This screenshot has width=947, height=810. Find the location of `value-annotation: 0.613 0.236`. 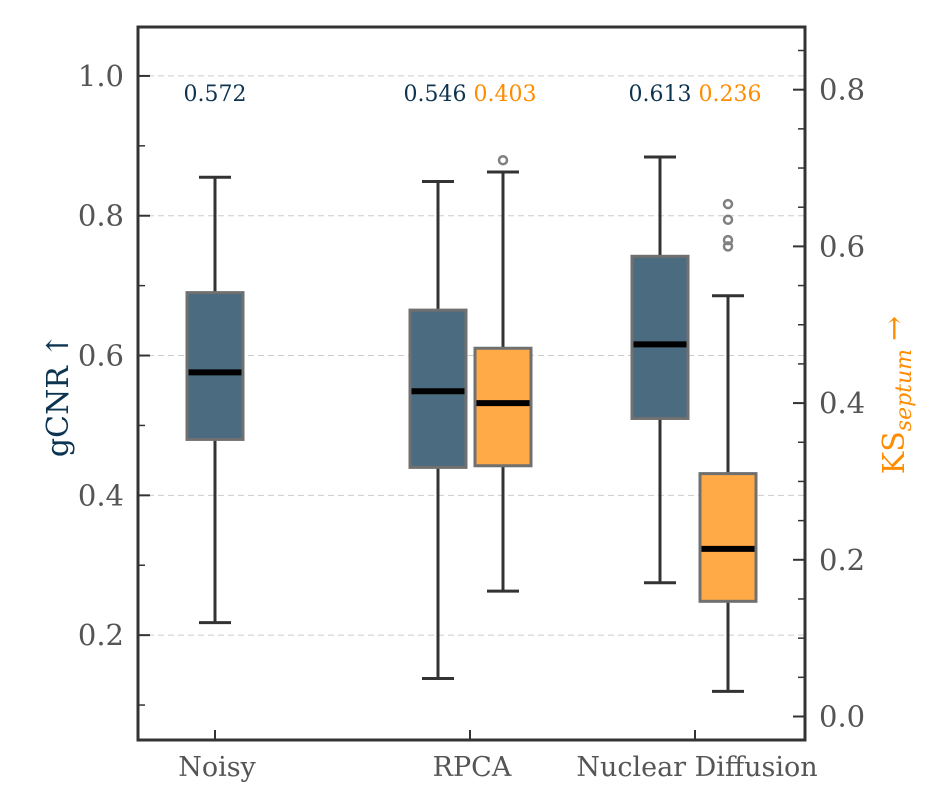

value-annotation: 0.613 0.236 is located at coordinates (695, 94).